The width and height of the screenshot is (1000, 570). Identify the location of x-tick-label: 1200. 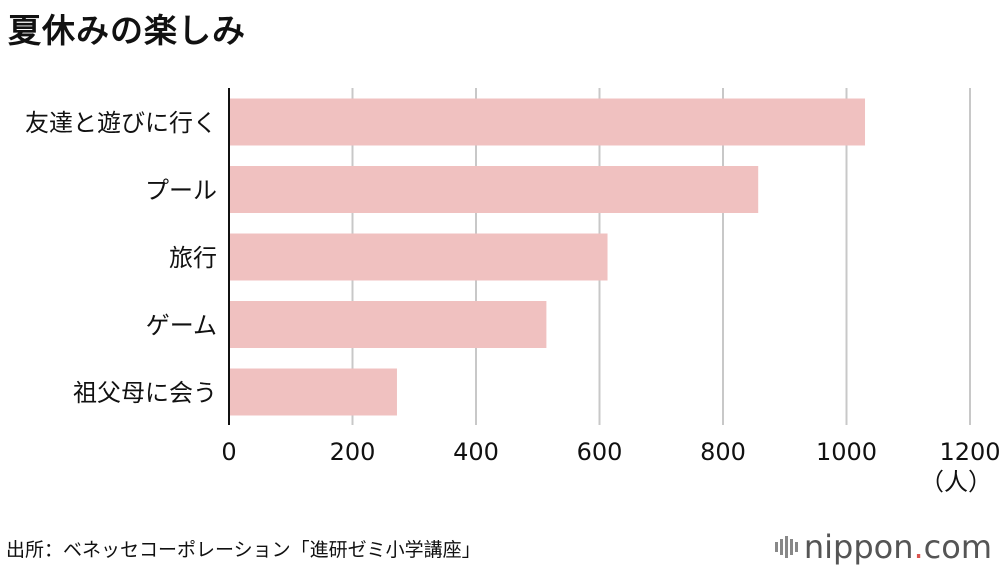
(969, 452).